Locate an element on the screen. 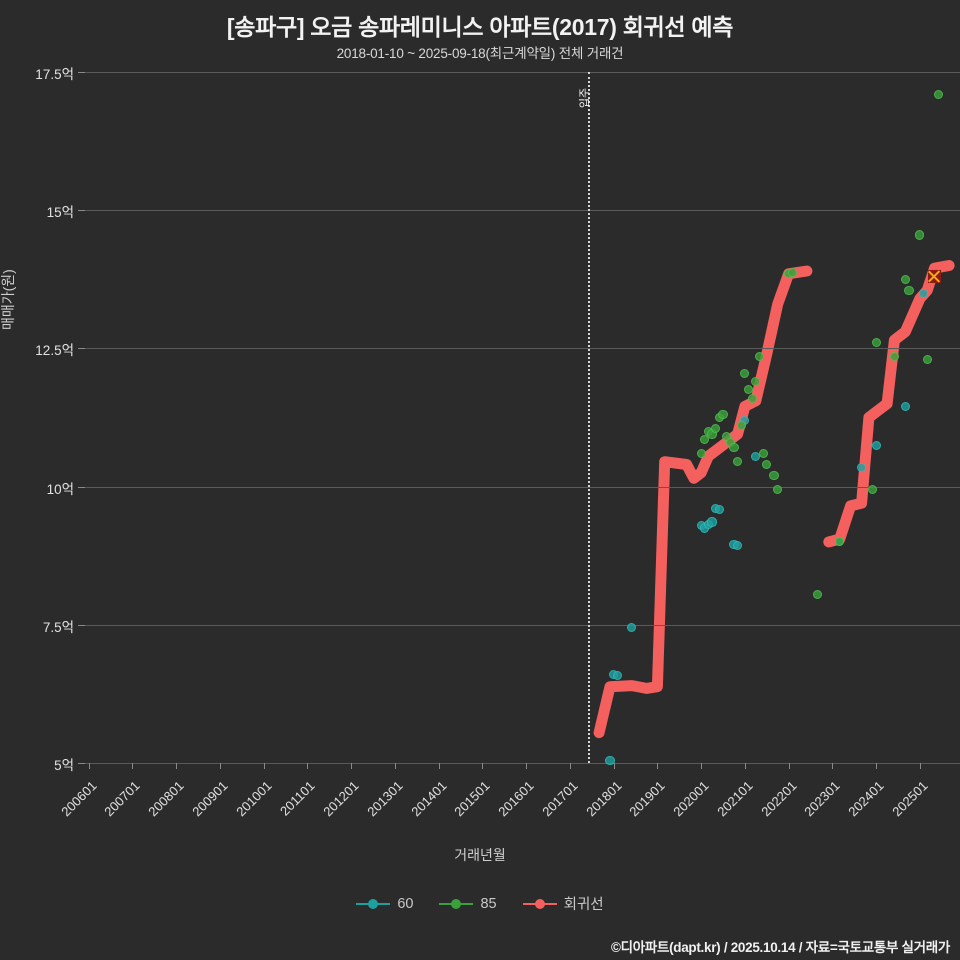 The height and width of the screenshot is (960, 960). move-in-event-line is located at coordinates (589, 417).